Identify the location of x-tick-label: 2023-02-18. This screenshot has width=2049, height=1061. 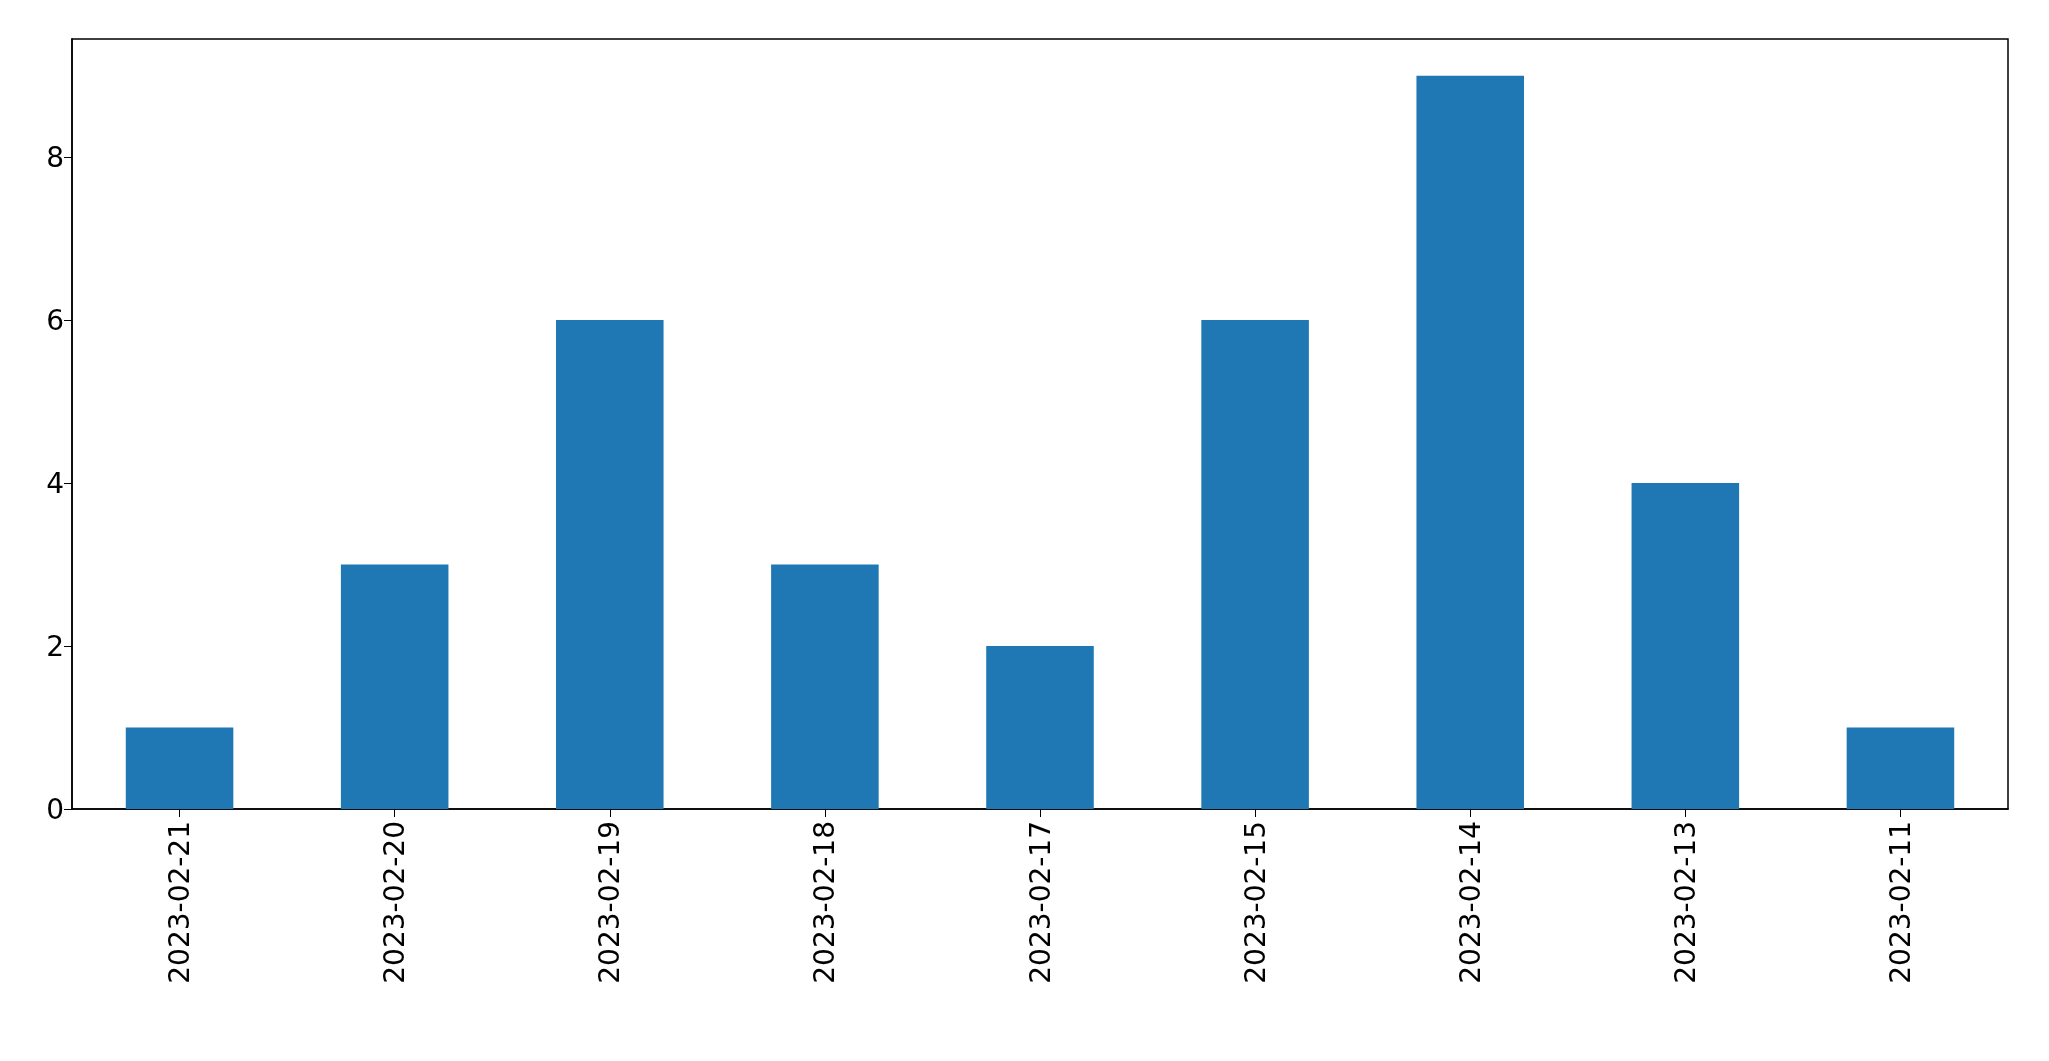
(825, 902).